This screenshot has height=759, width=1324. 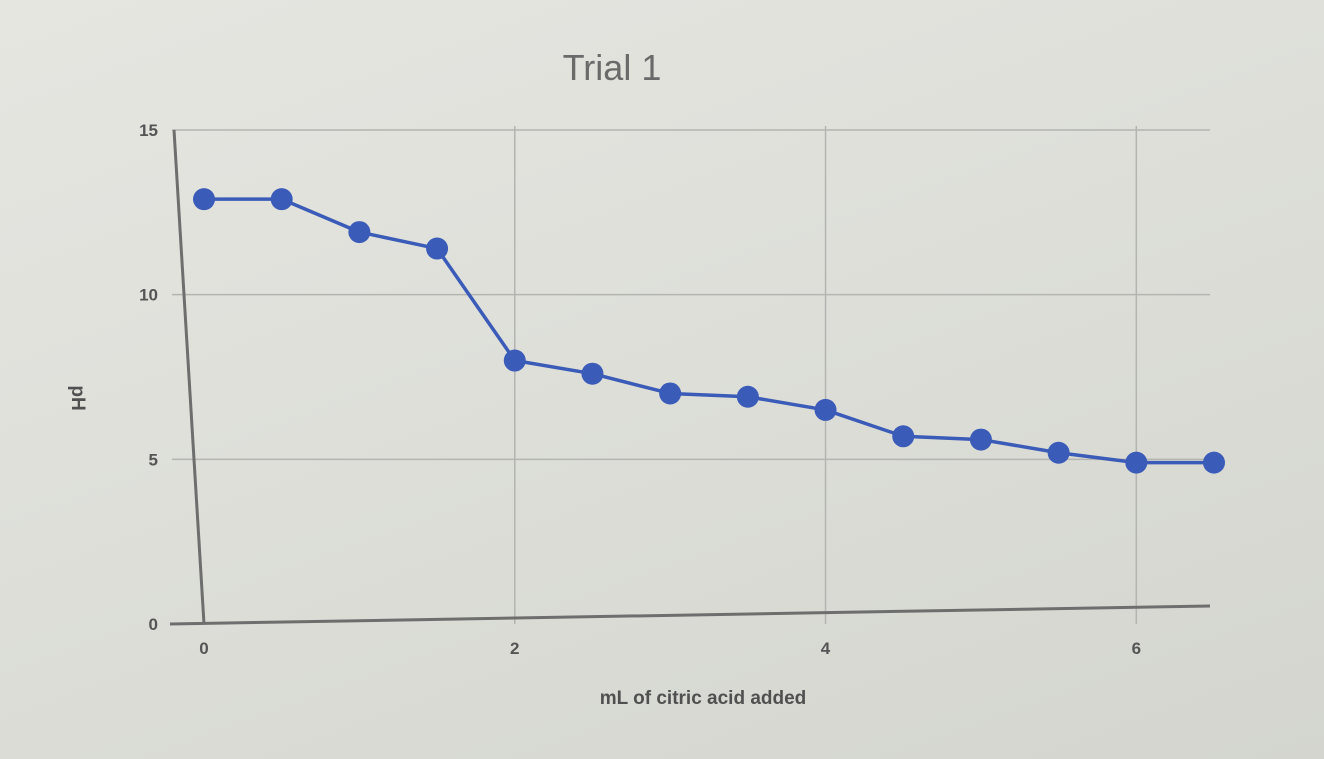 What do you see at coordinates (690, 615) in the screenshot?
I see `x-axis-line` at bounding box center [690, 615].